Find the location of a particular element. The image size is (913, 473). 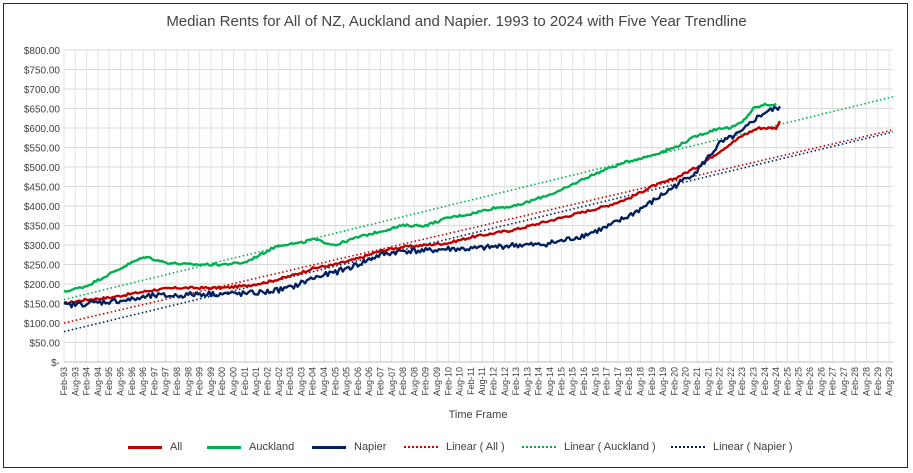

legend-label: Linear ( Auckland ) is located at coordinates (610, 447).